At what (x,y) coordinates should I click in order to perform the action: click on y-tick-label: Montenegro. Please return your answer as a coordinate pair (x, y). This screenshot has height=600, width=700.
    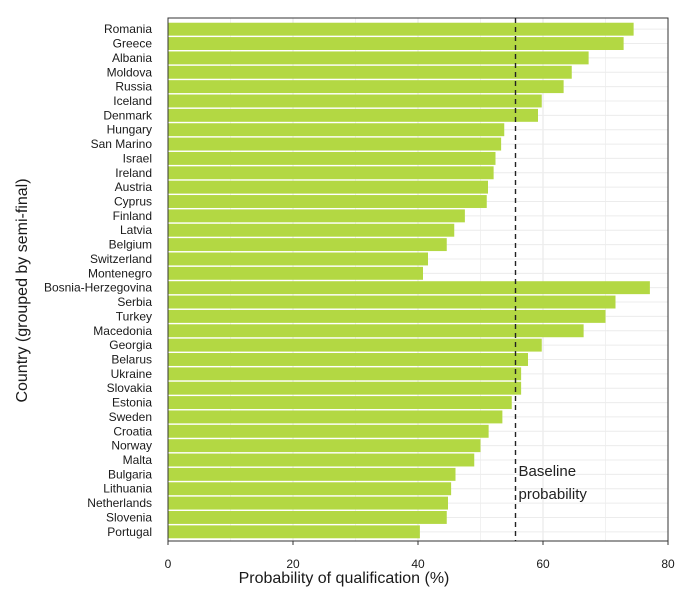
    Looking at the image, I should click on (120, 273).